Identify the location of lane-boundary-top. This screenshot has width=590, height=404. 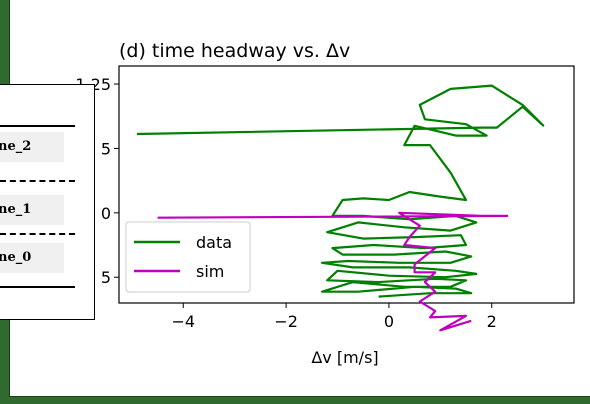
(37, 126).